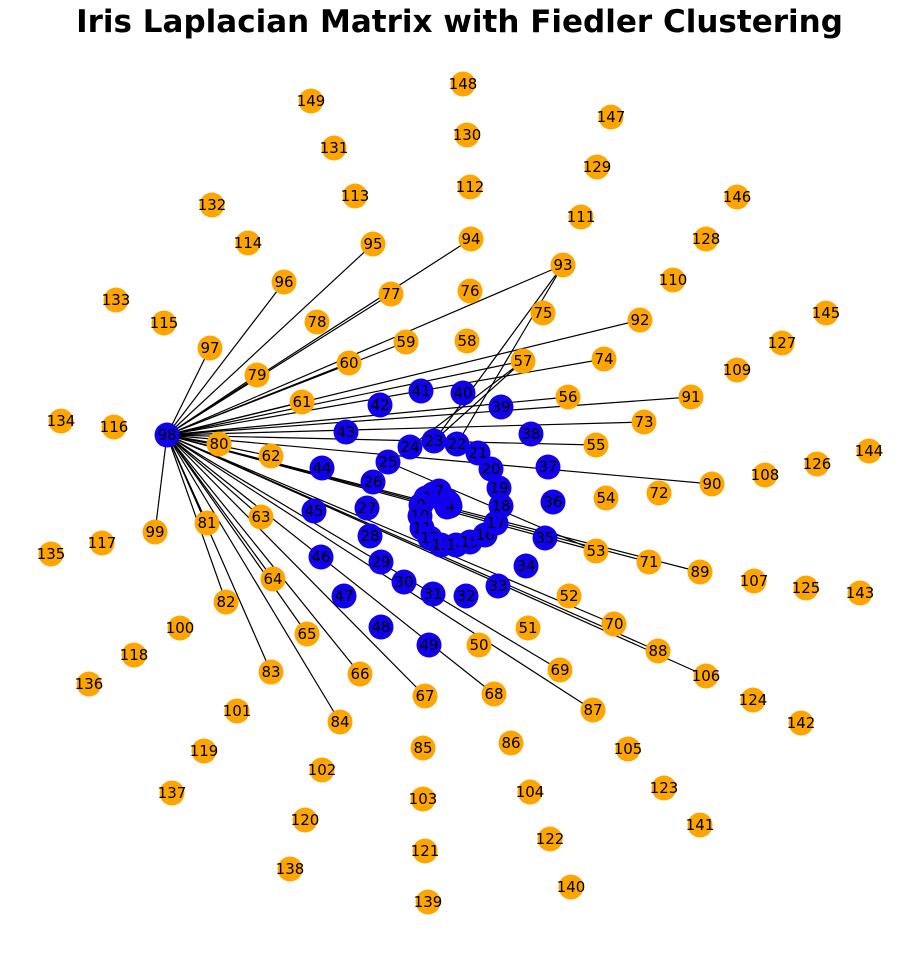  I want to click on node-131: 131, so click(334, 148).